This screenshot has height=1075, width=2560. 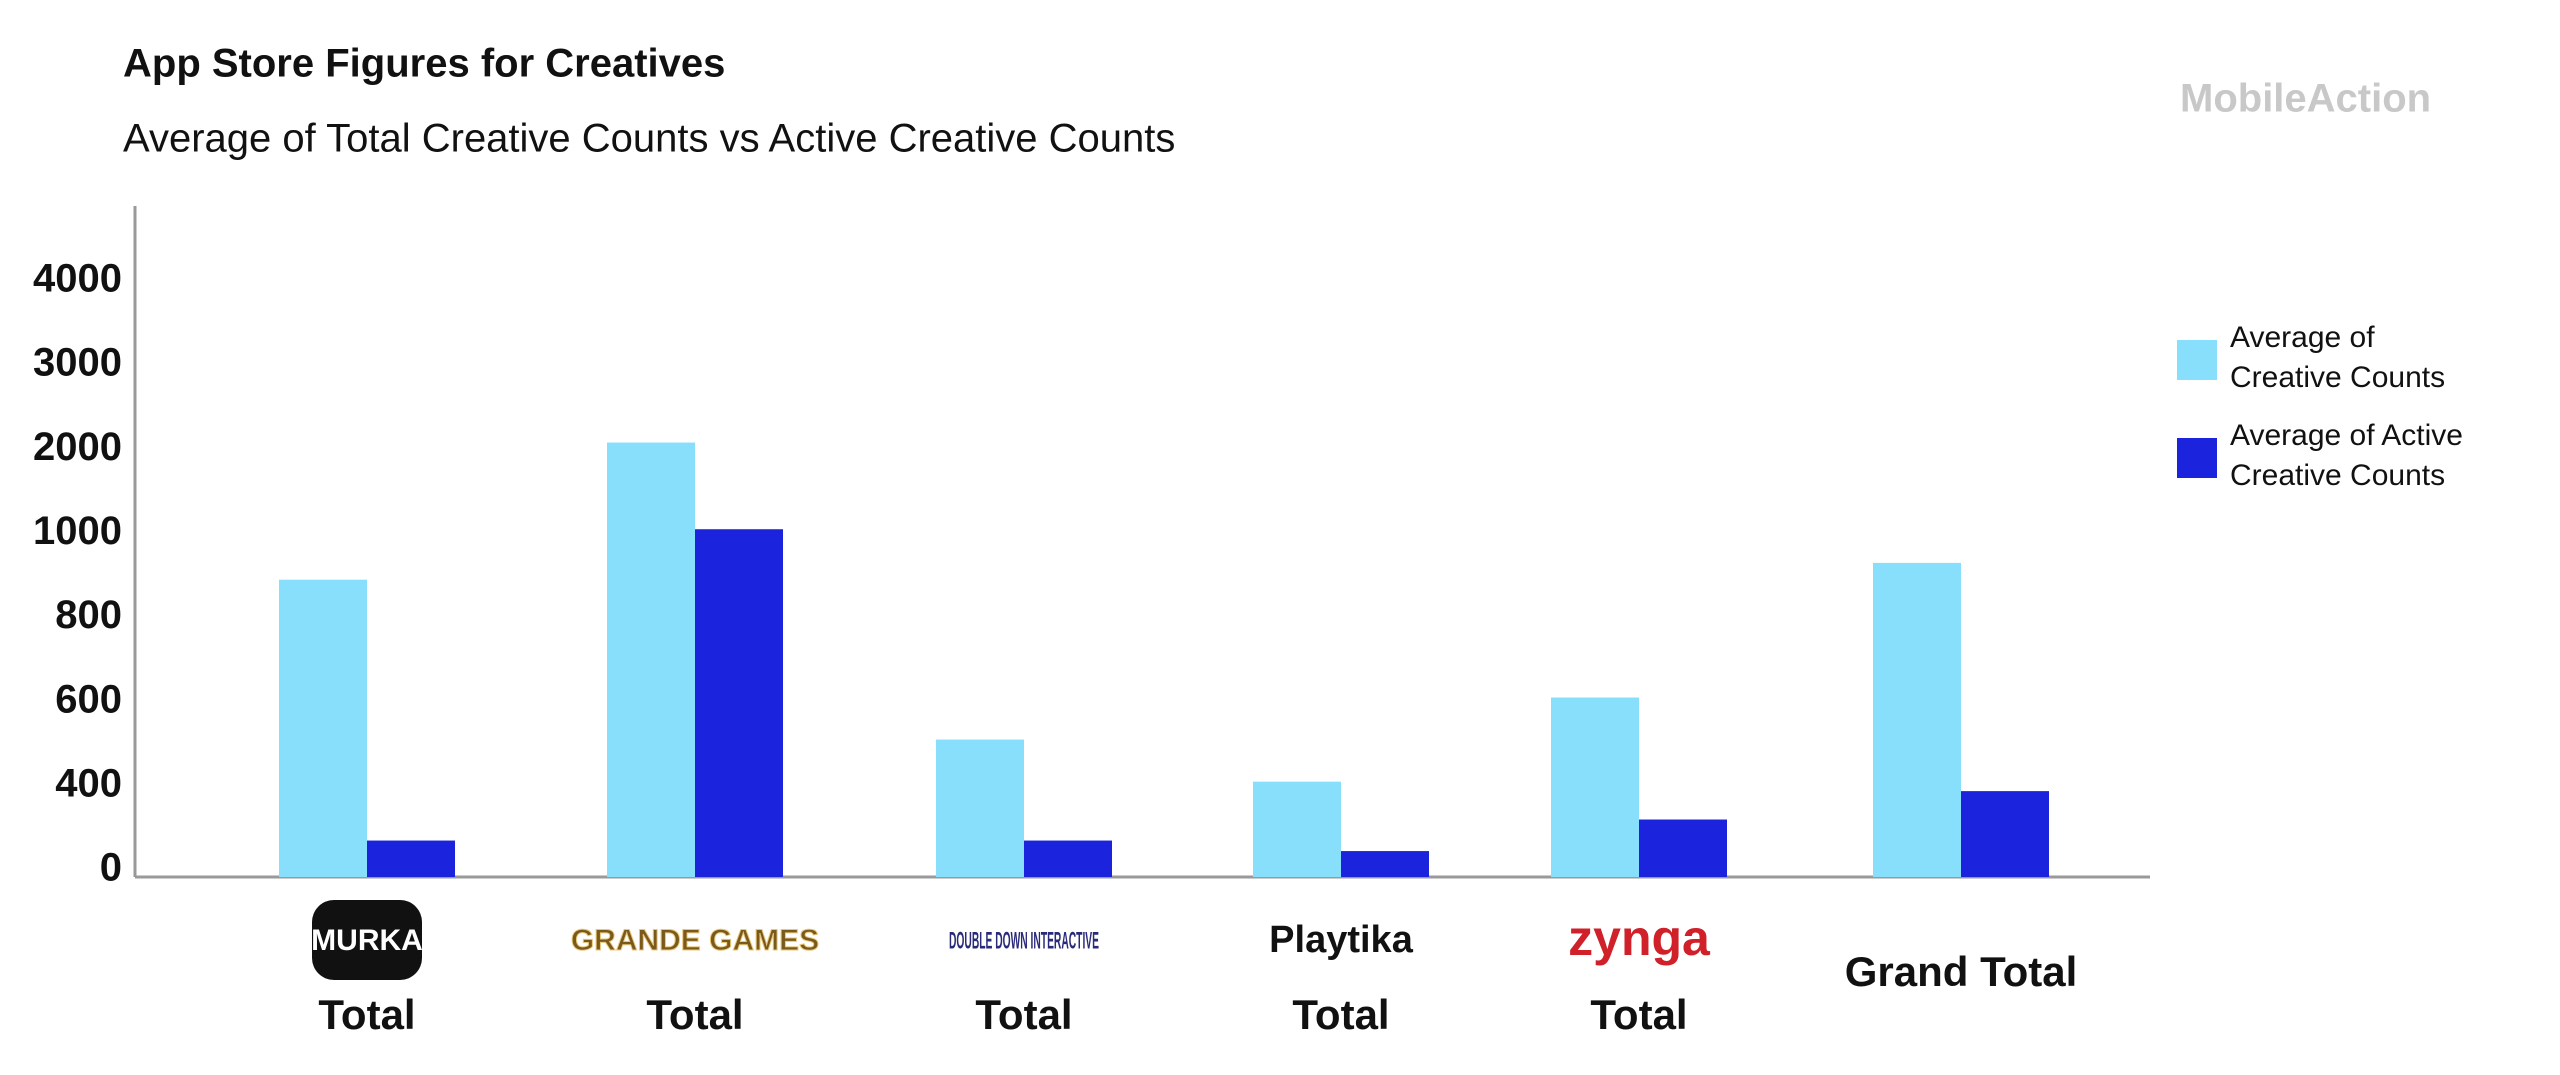 What do you see at coordinates (695, 940) in the screenshot?
I see `logo: GRANDE GAMES` at bounding box center [695, 940].